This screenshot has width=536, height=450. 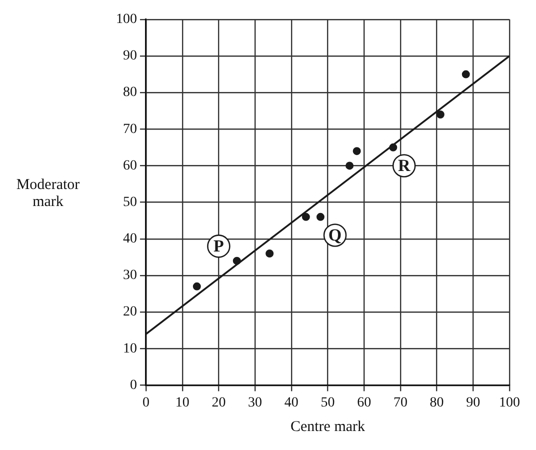 What do you see at coordinates (130, 202) in the screenshot?
I see `y-tick-label: 50` at bounding box center [130, 202].